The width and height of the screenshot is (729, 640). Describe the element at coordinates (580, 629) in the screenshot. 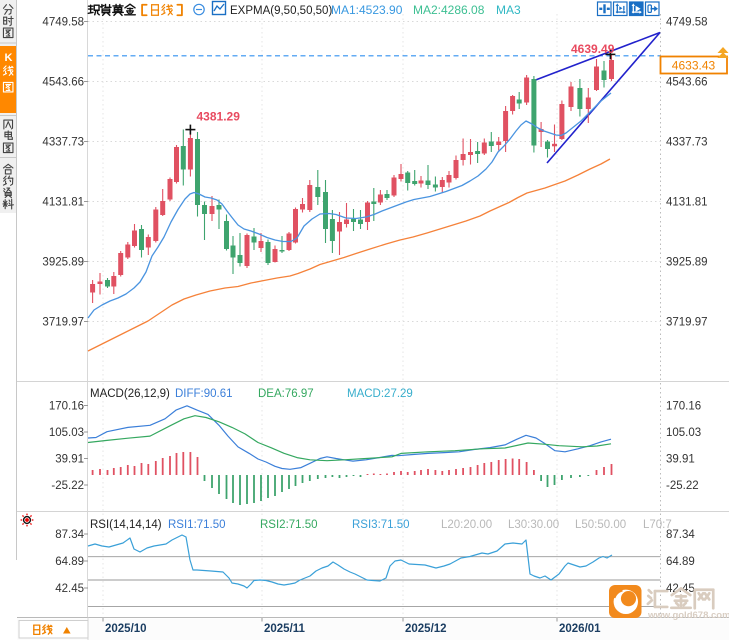

I see `svg-text: 2026/01` at that location.